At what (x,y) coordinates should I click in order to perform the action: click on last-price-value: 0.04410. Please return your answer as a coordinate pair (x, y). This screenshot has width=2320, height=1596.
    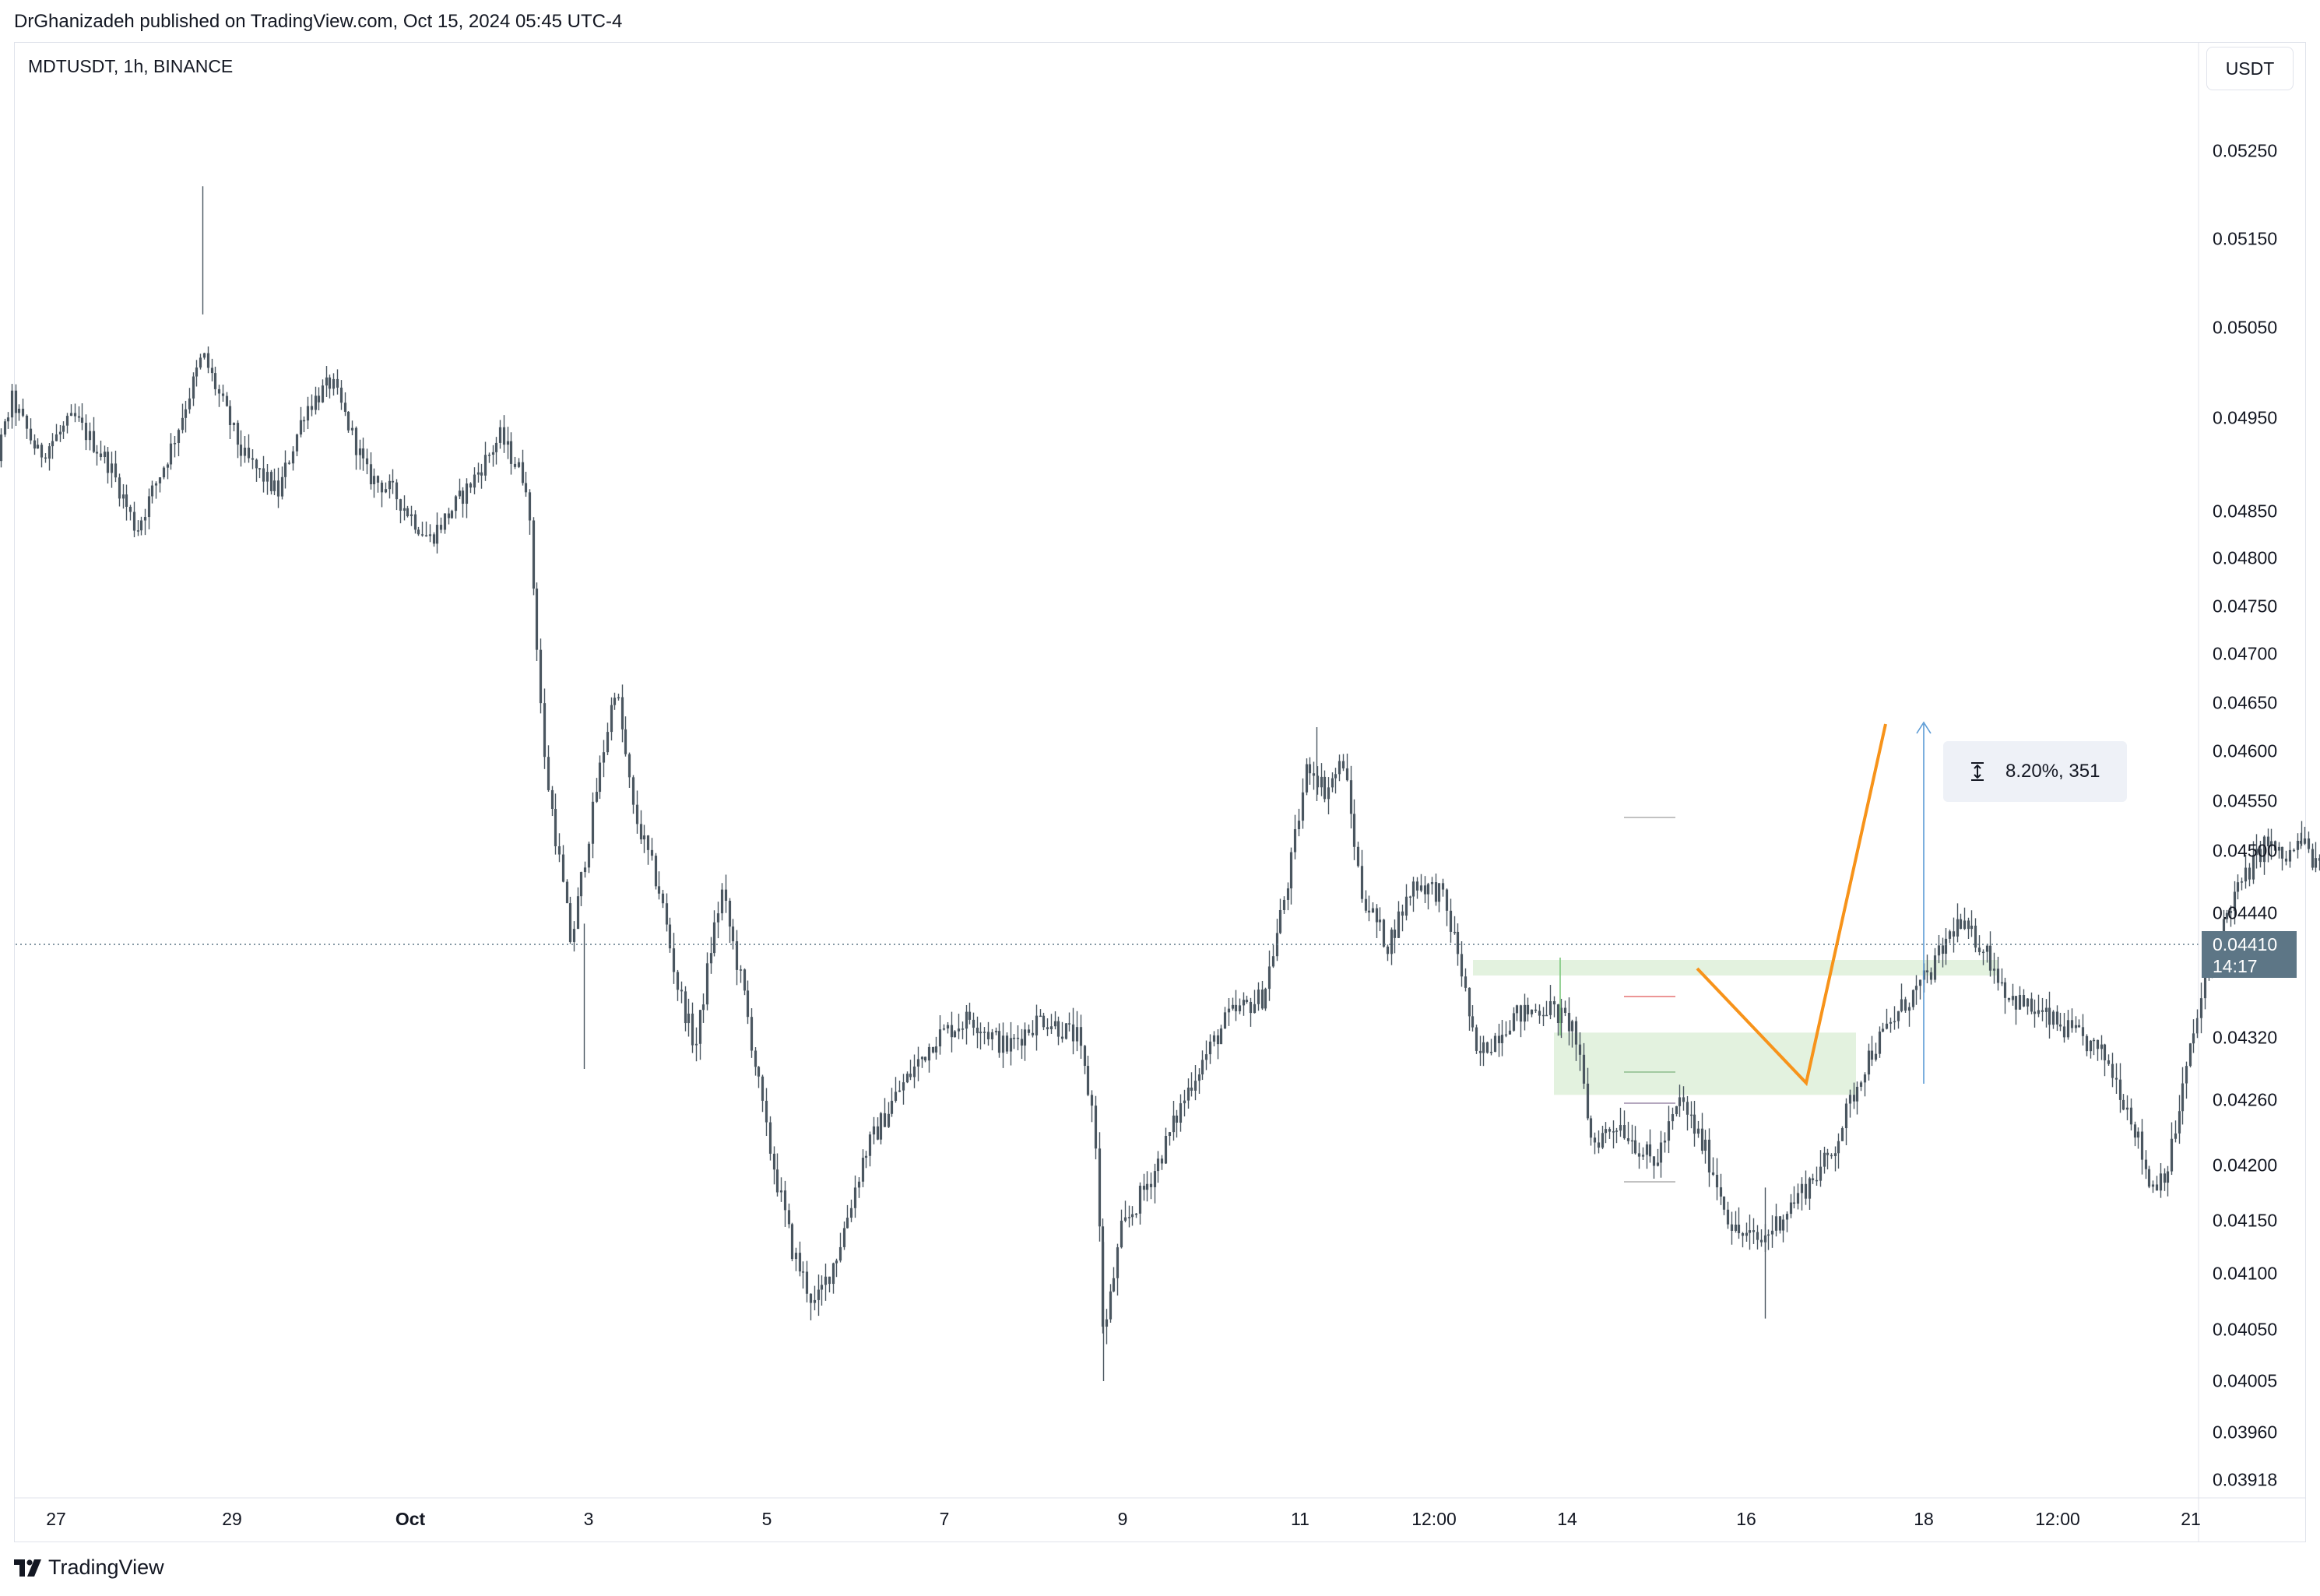
    Looking at the image, I should click on (2245, 944).